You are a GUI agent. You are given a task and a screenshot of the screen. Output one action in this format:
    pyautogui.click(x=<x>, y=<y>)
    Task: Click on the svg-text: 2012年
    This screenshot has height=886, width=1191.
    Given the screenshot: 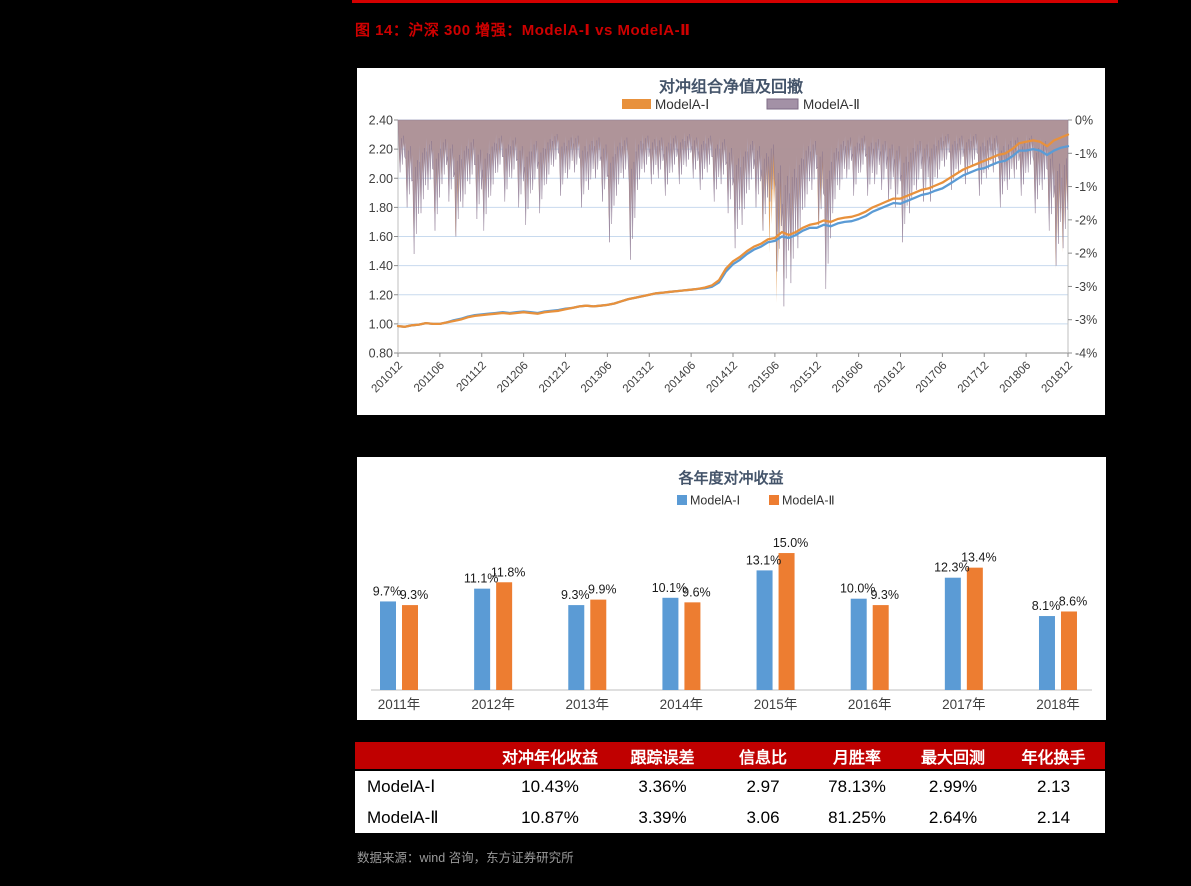 What is the action you would take?
    pyautogui.click(x=493, y=704)
    